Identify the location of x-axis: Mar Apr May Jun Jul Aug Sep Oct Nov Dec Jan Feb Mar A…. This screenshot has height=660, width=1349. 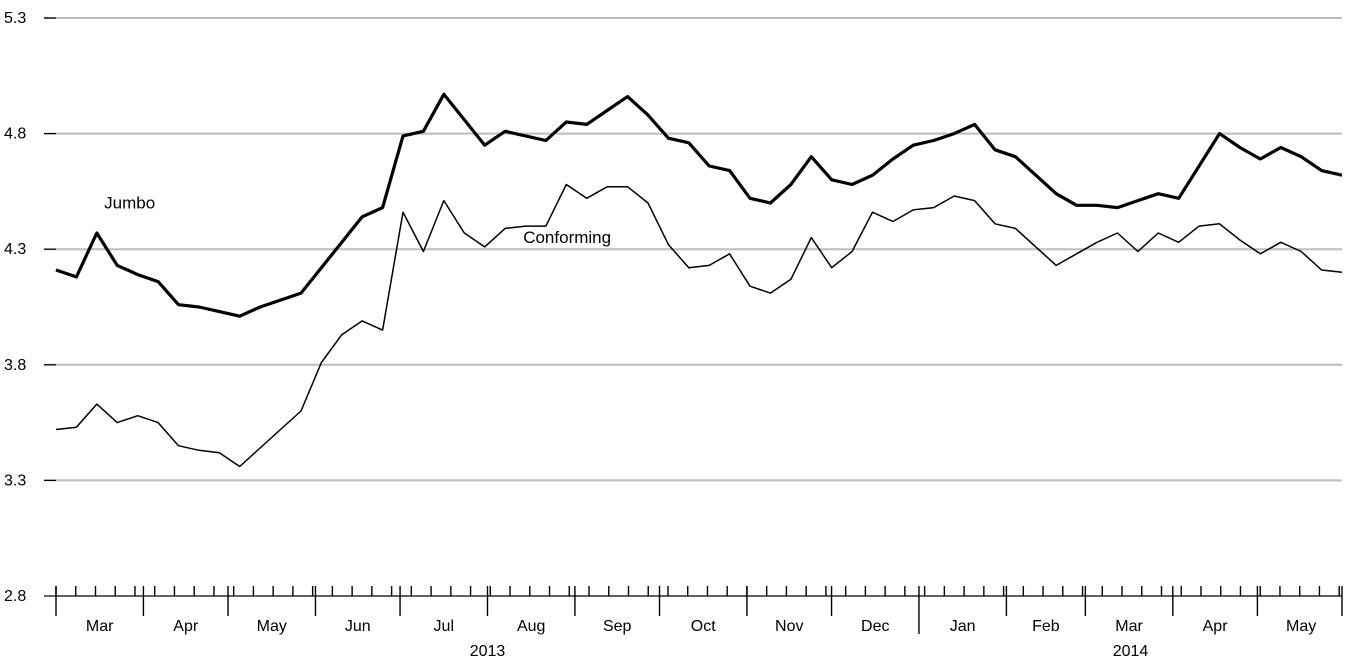
(699, 623).